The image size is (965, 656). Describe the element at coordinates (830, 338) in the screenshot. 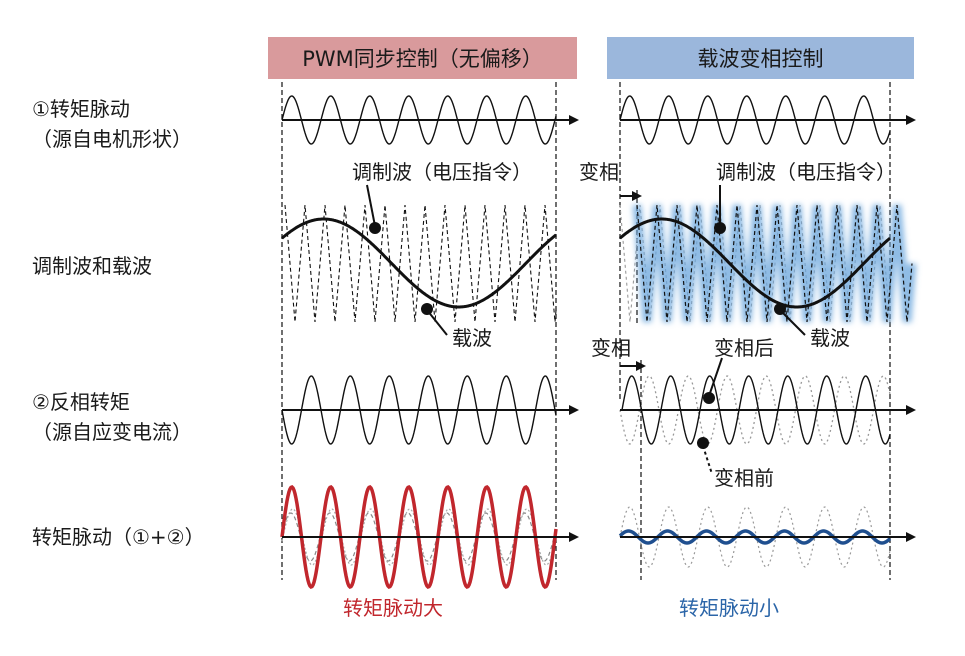

I see `label-carrier-right: 载波` at that location.